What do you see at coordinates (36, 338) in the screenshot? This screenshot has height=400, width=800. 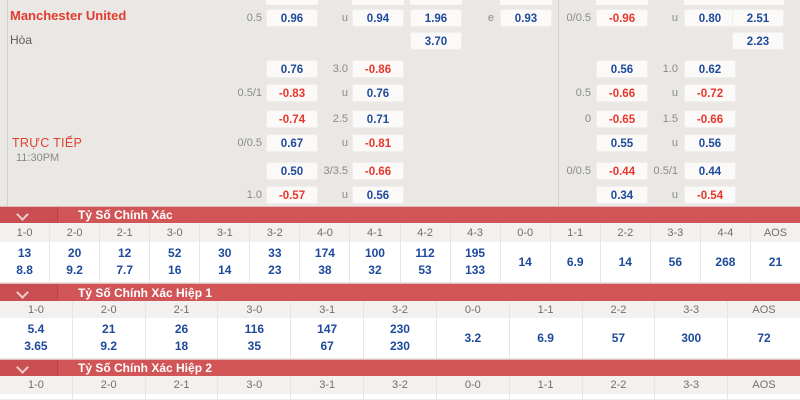 I see `score-odds-cell: 5.4 3.65` at bounding box center [36, 338].